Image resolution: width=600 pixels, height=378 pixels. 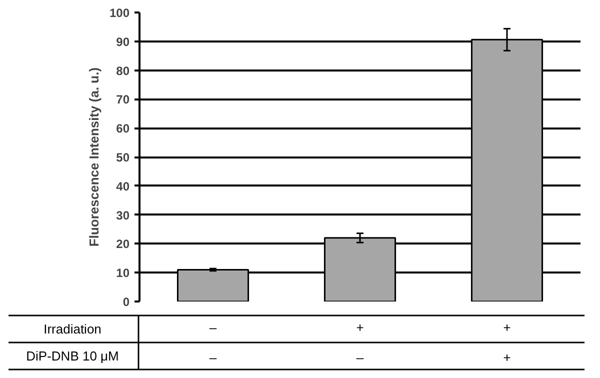 What do you see at coordinates (123, 129) in the screenshot?
I see `y-tick-label: 60` at bounding box center [123, 129].